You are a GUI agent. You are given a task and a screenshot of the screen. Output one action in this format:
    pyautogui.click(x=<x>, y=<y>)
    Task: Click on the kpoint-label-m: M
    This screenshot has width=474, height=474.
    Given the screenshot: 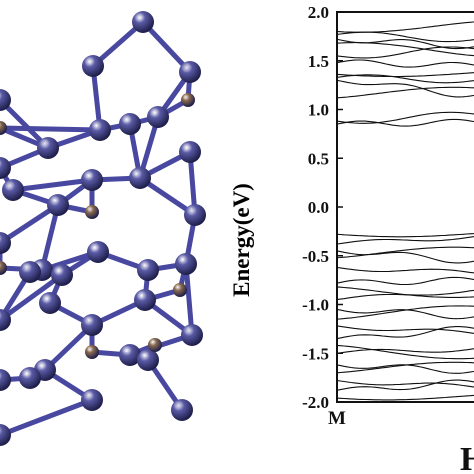 What is the action you would take?
    pyautogui.click(x=337, y=418)
    